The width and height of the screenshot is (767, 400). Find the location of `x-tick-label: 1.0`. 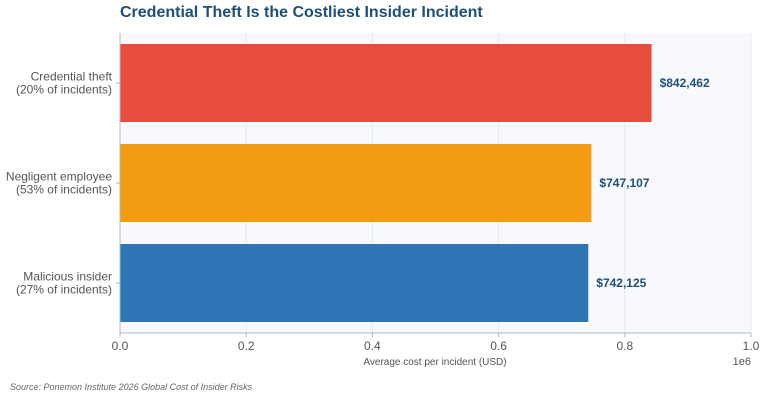

x-tick-label: 1.0 is located at coordinates (751, 346).